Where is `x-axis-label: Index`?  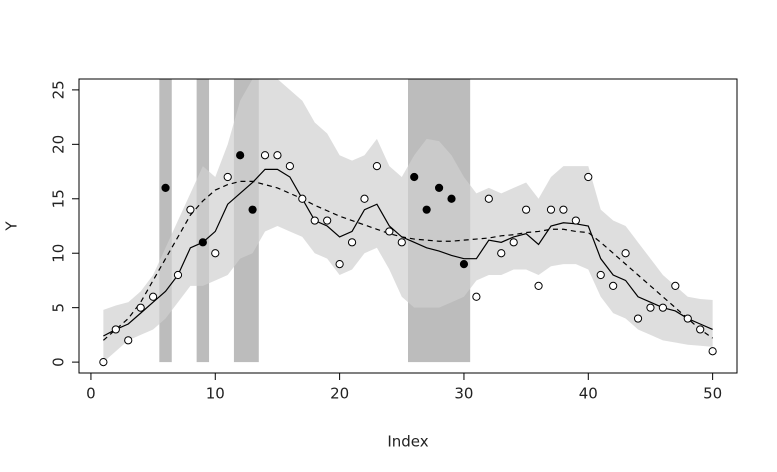 x-axis-label: Index is located at coordinates (407, 442).